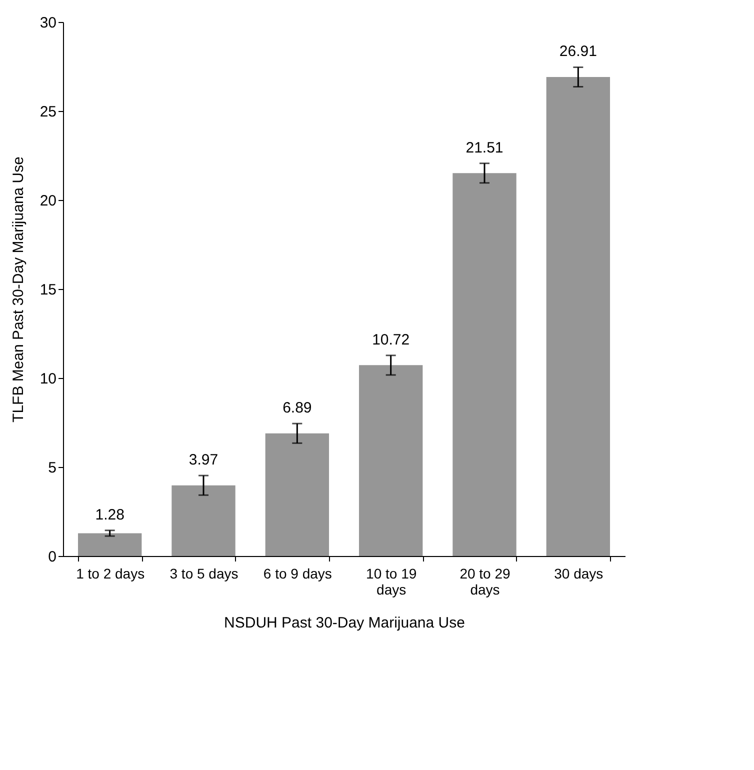  What do you see at coordinates (48, 290) in the screenshot?
I see `y-tick-label: 15` at bounding box center [48, 290].